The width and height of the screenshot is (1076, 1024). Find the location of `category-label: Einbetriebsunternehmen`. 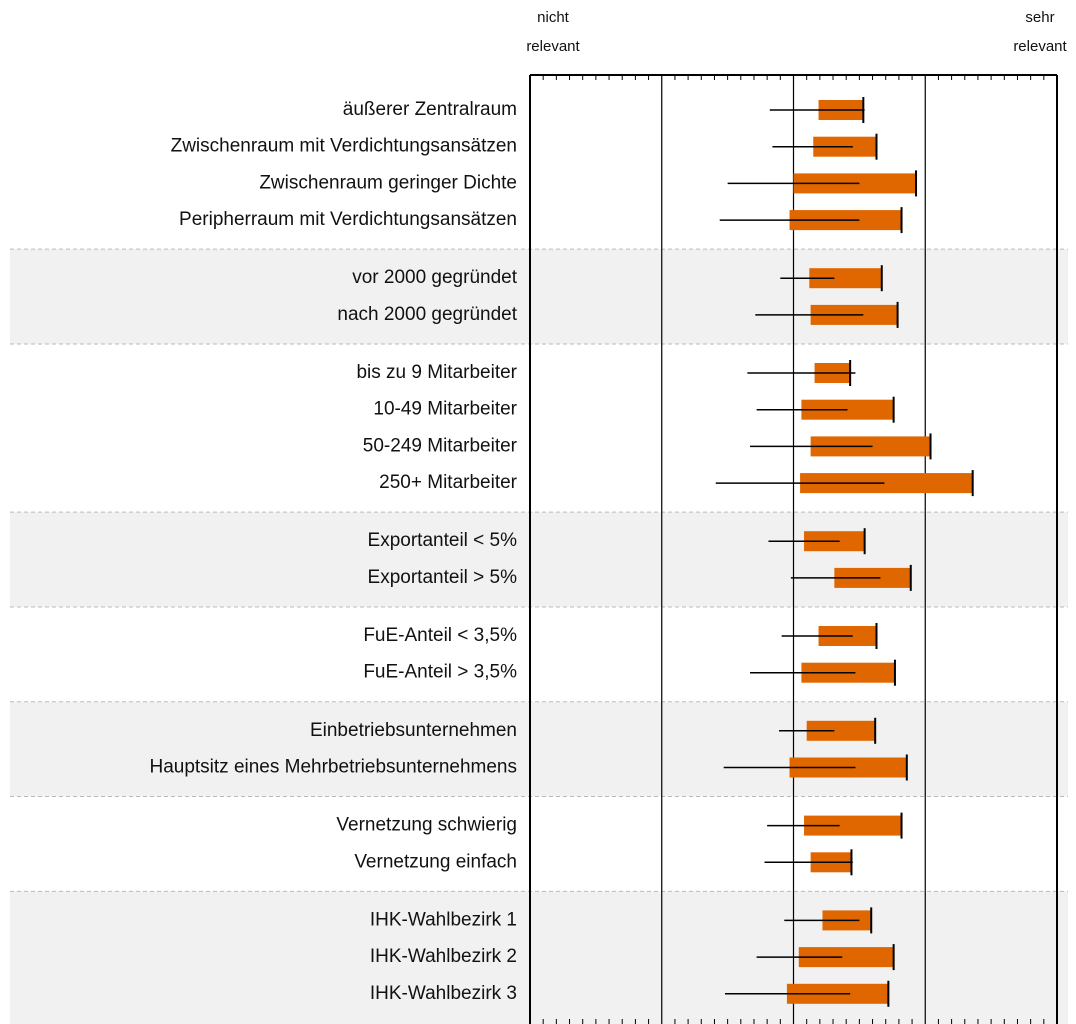

category-label: Einbetriebsunternehmen is located at coordinates (413, 730).